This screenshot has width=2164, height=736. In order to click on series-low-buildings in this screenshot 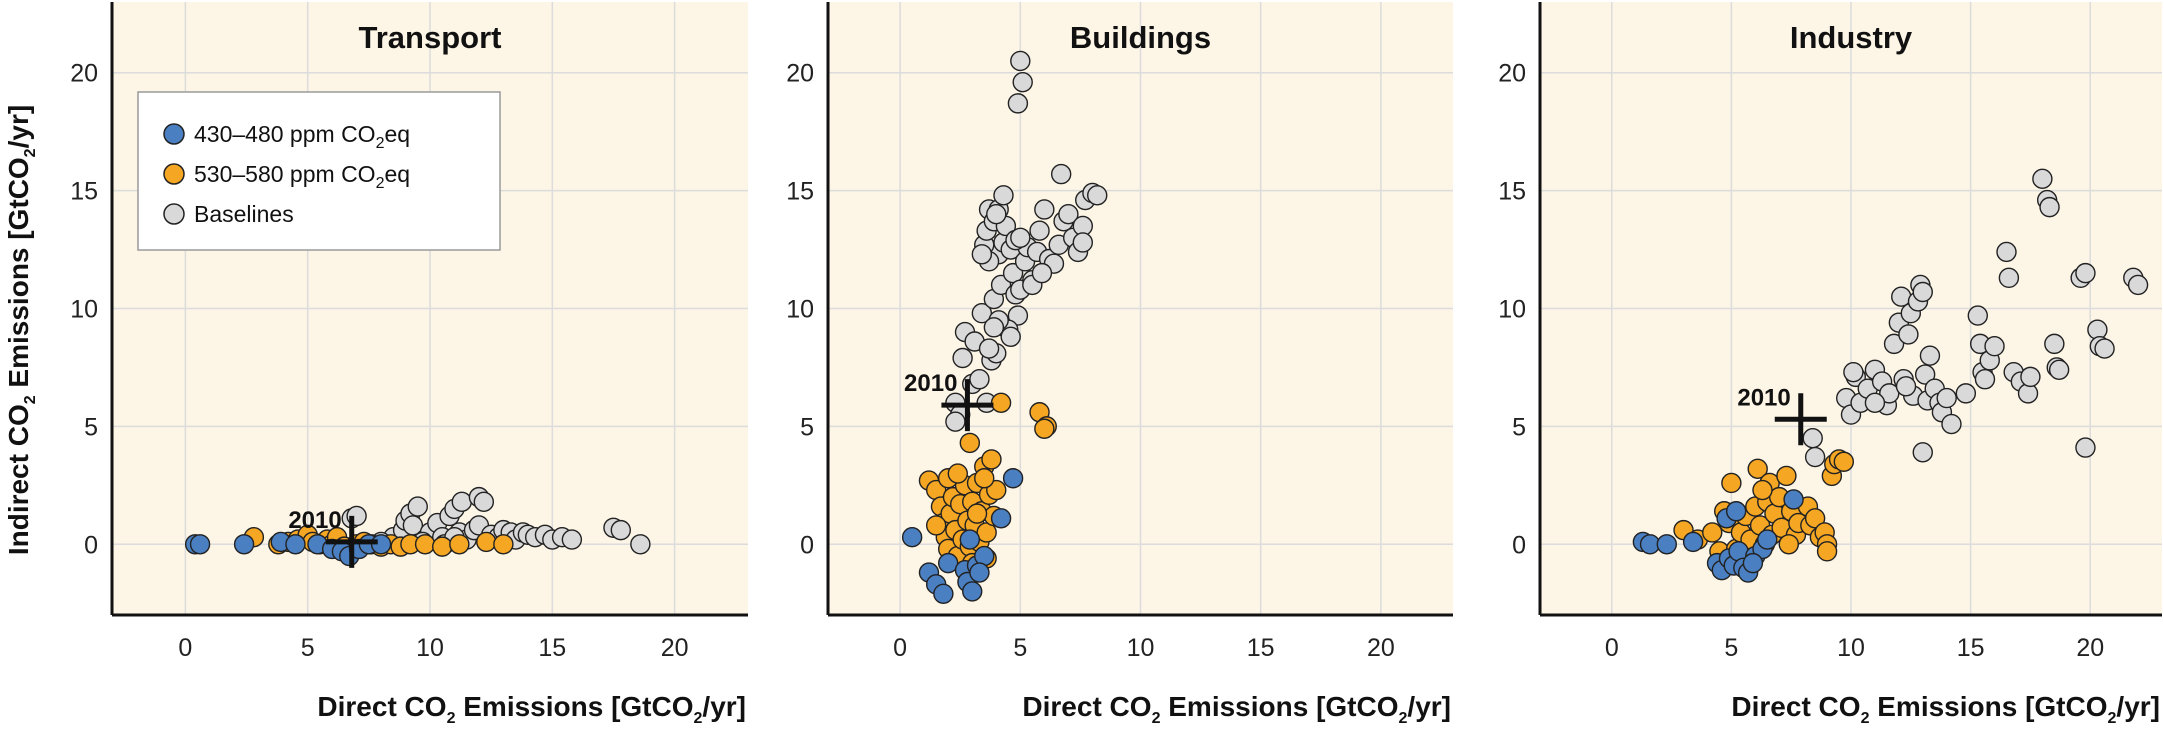, I will do `click(962, 536)`.